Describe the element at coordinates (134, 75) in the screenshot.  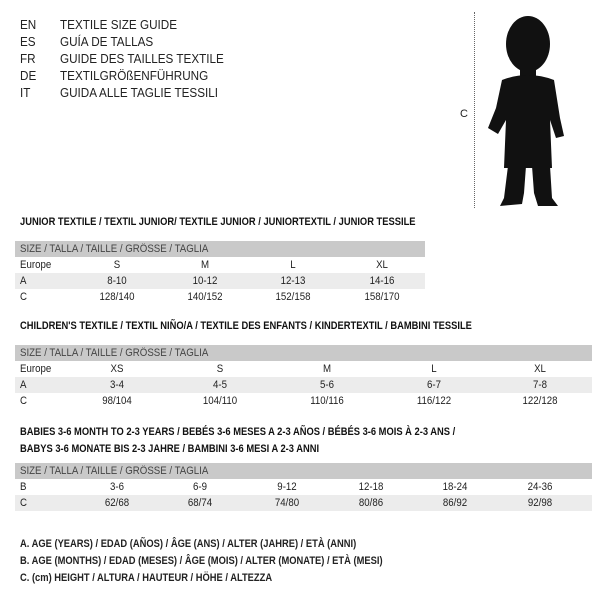
I see `guide-title: TEXTILGRÖßENFÜHRUNG` at that location.